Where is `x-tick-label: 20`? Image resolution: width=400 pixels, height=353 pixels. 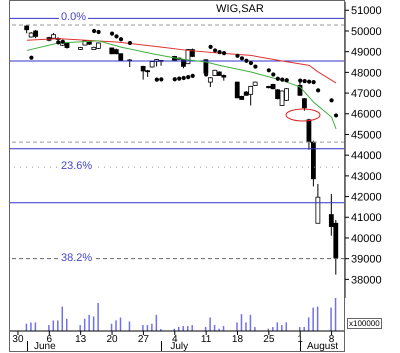 x-tick-label: 20 is located at coordinates (112, 339).